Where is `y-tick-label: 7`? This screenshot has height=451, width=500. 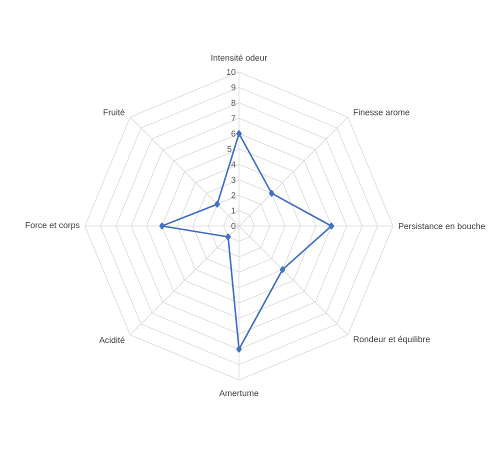 y-tick-label: 7 is located at coordinates (233, 118).